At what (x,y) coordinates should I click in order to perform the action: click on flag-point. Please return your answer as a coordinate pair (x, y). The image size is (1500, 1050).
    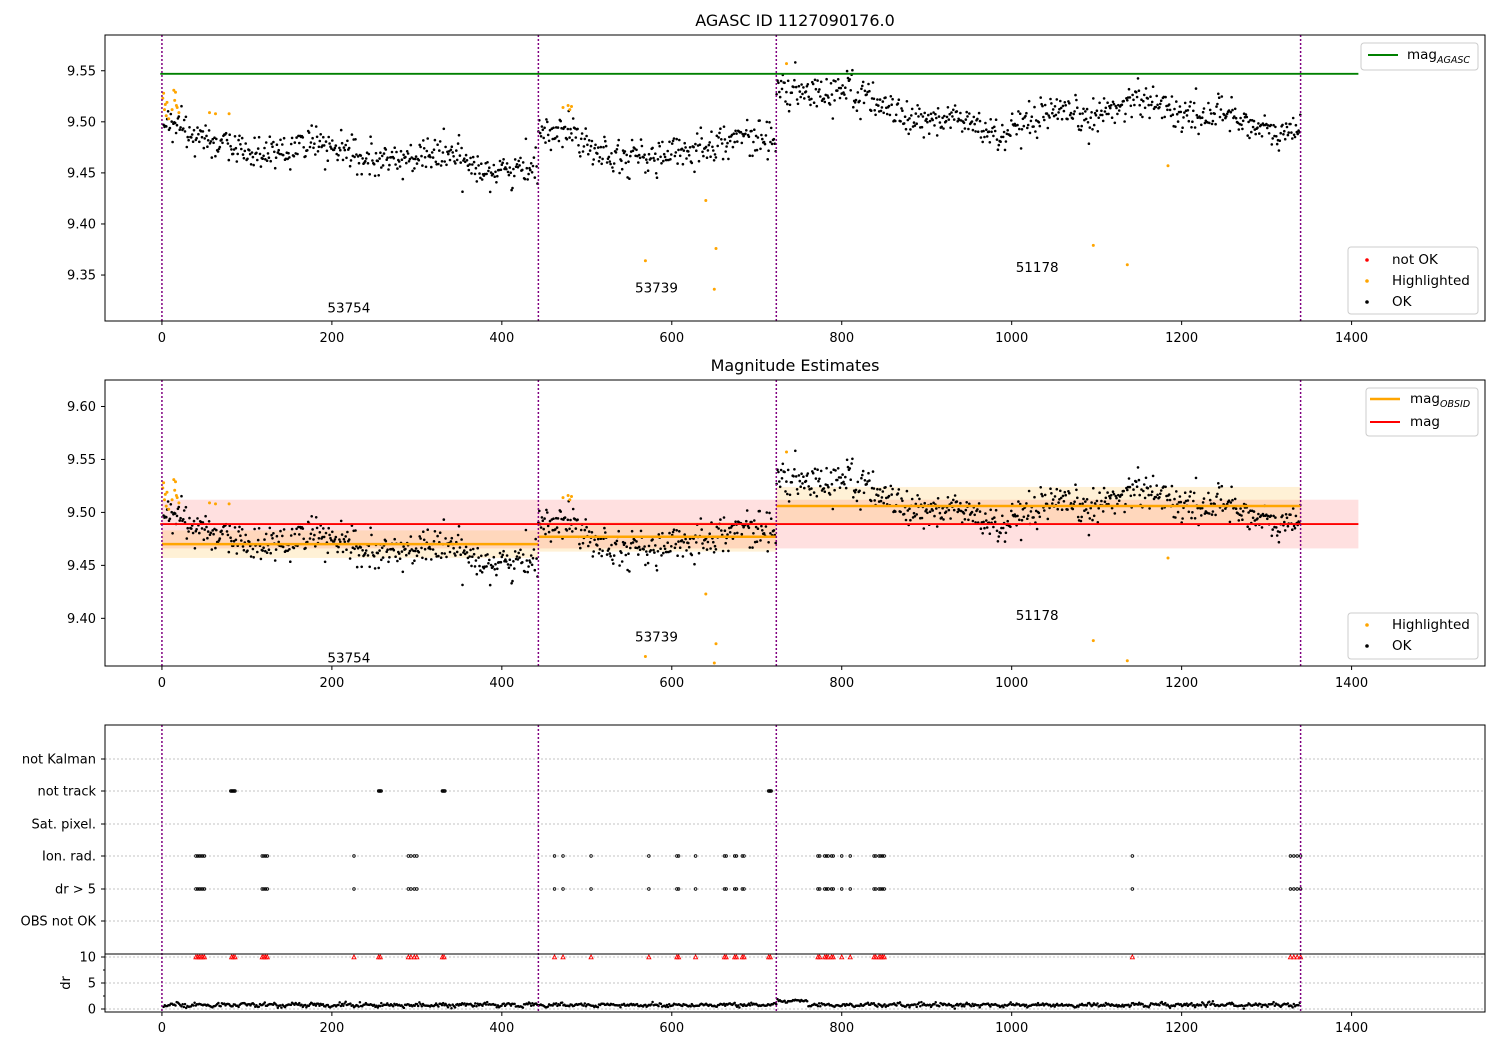
    Looking at the image, I should click on (264, 856).